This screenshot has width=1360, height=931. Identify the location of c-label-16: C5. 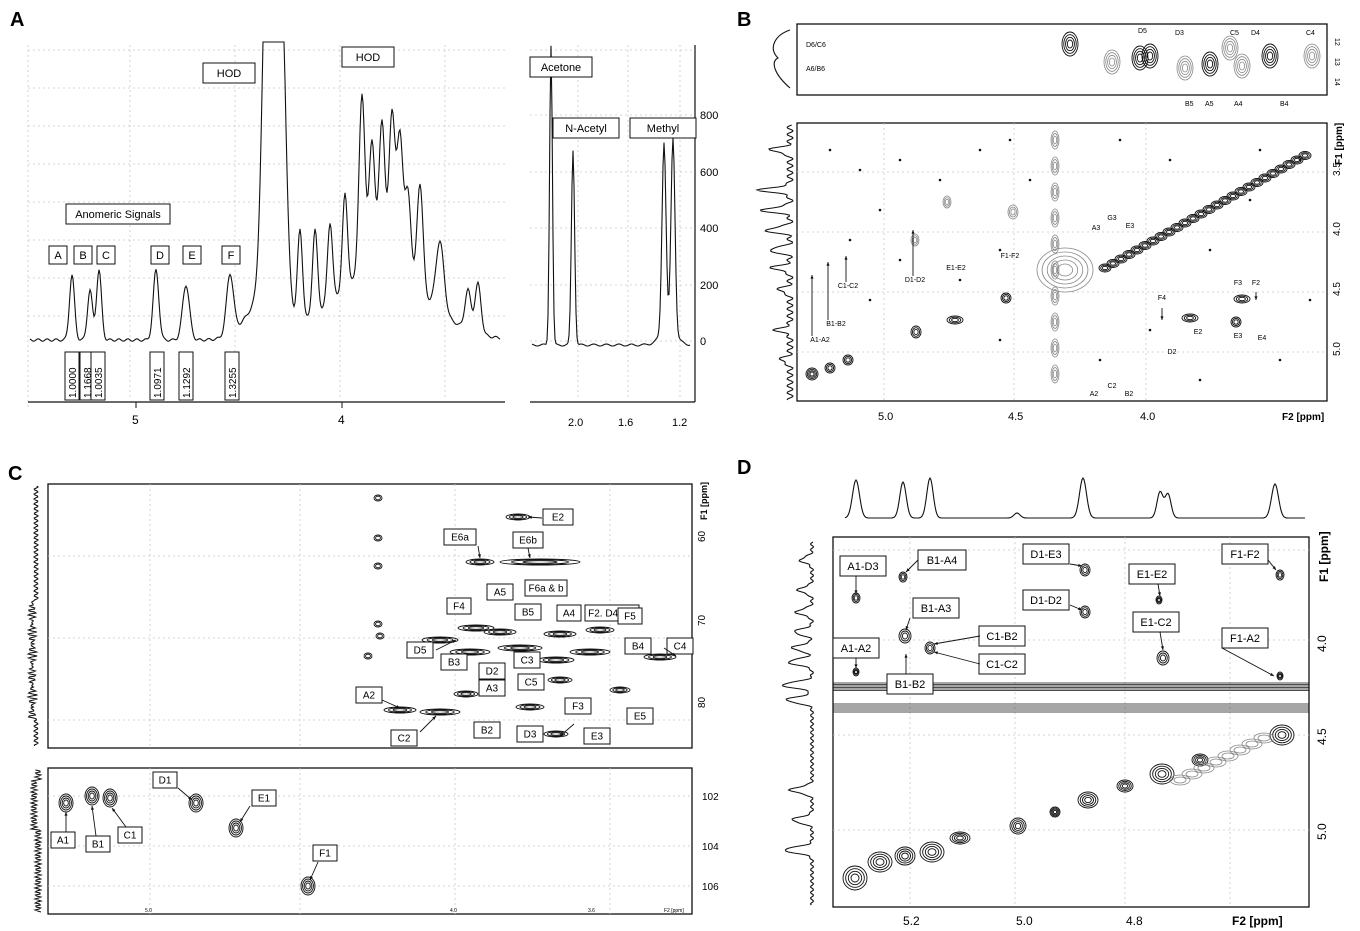
(531, 683).